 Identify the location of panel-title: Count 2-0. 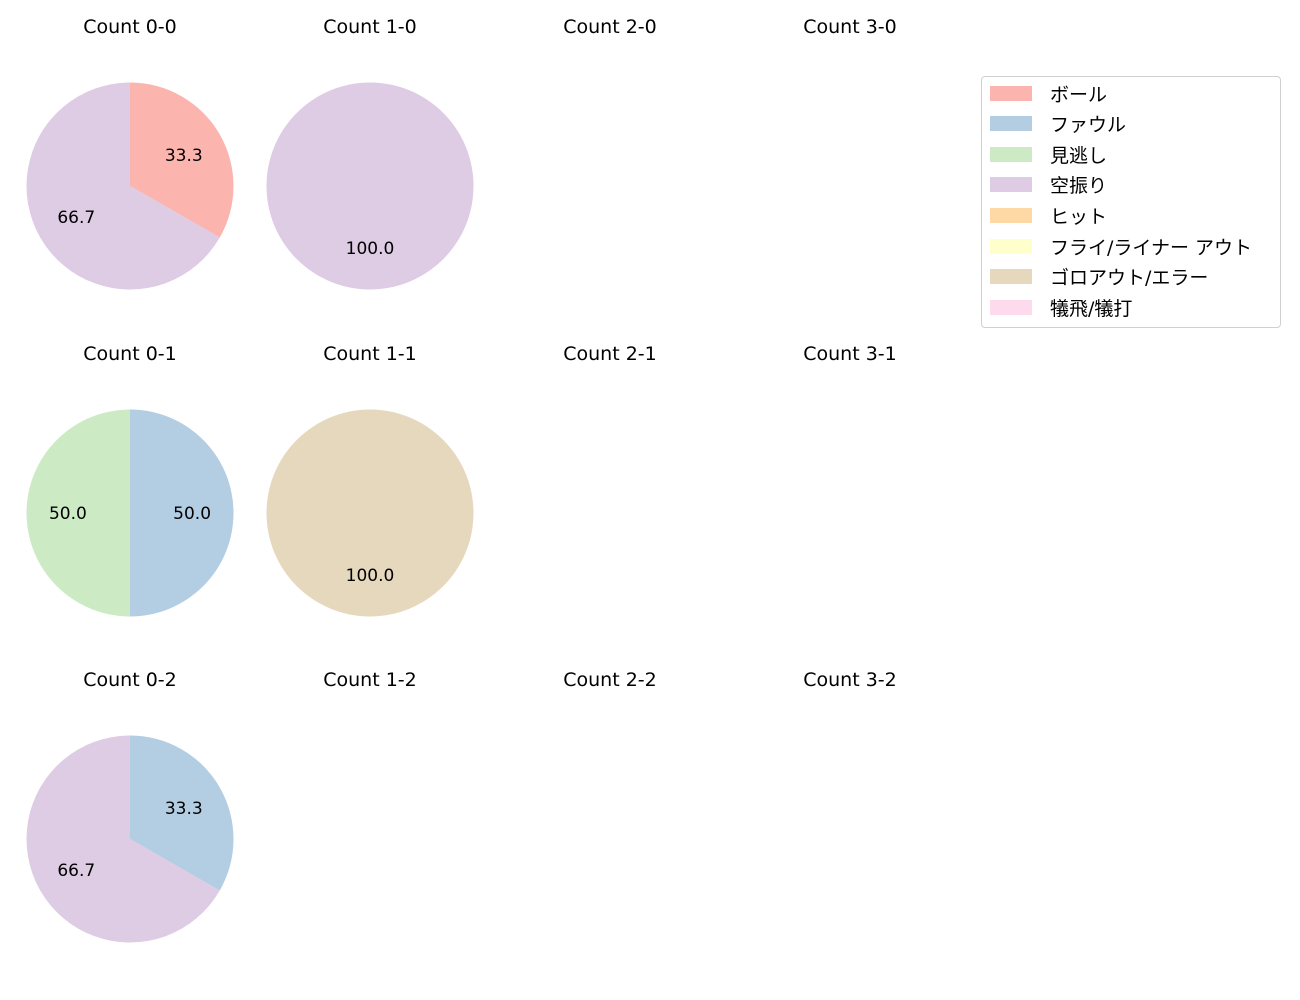
(610, 27).